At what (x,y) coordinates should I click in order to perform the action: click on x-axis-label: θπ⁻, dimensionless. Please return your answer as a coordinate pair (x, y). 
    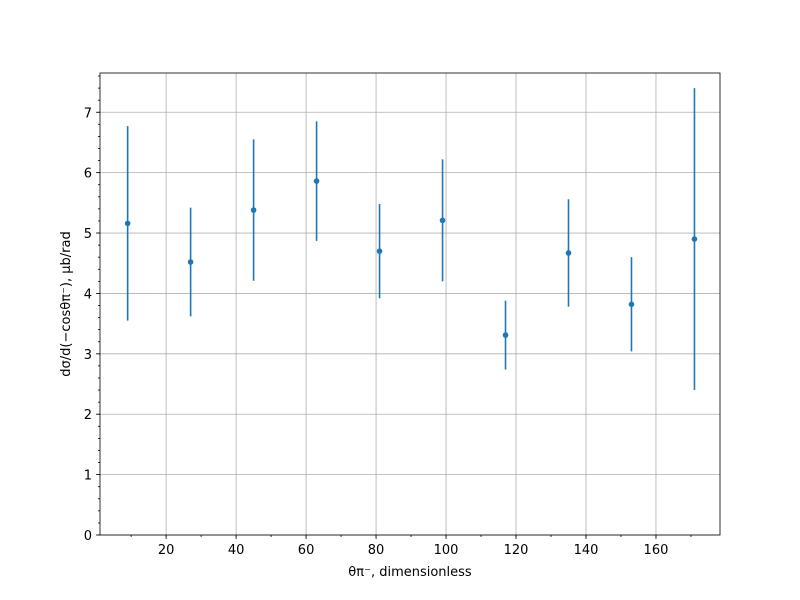
    Looking at the image, I should click on (410, 572).